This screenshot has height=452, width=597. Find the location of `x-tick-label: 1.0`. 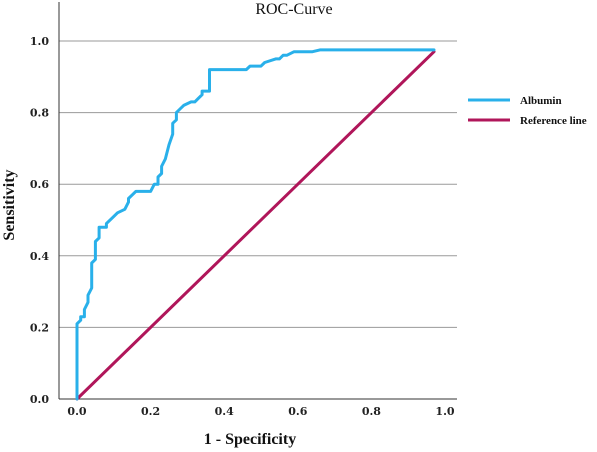

x-tick-label: 1.0 is located at coordinates (444, 411).